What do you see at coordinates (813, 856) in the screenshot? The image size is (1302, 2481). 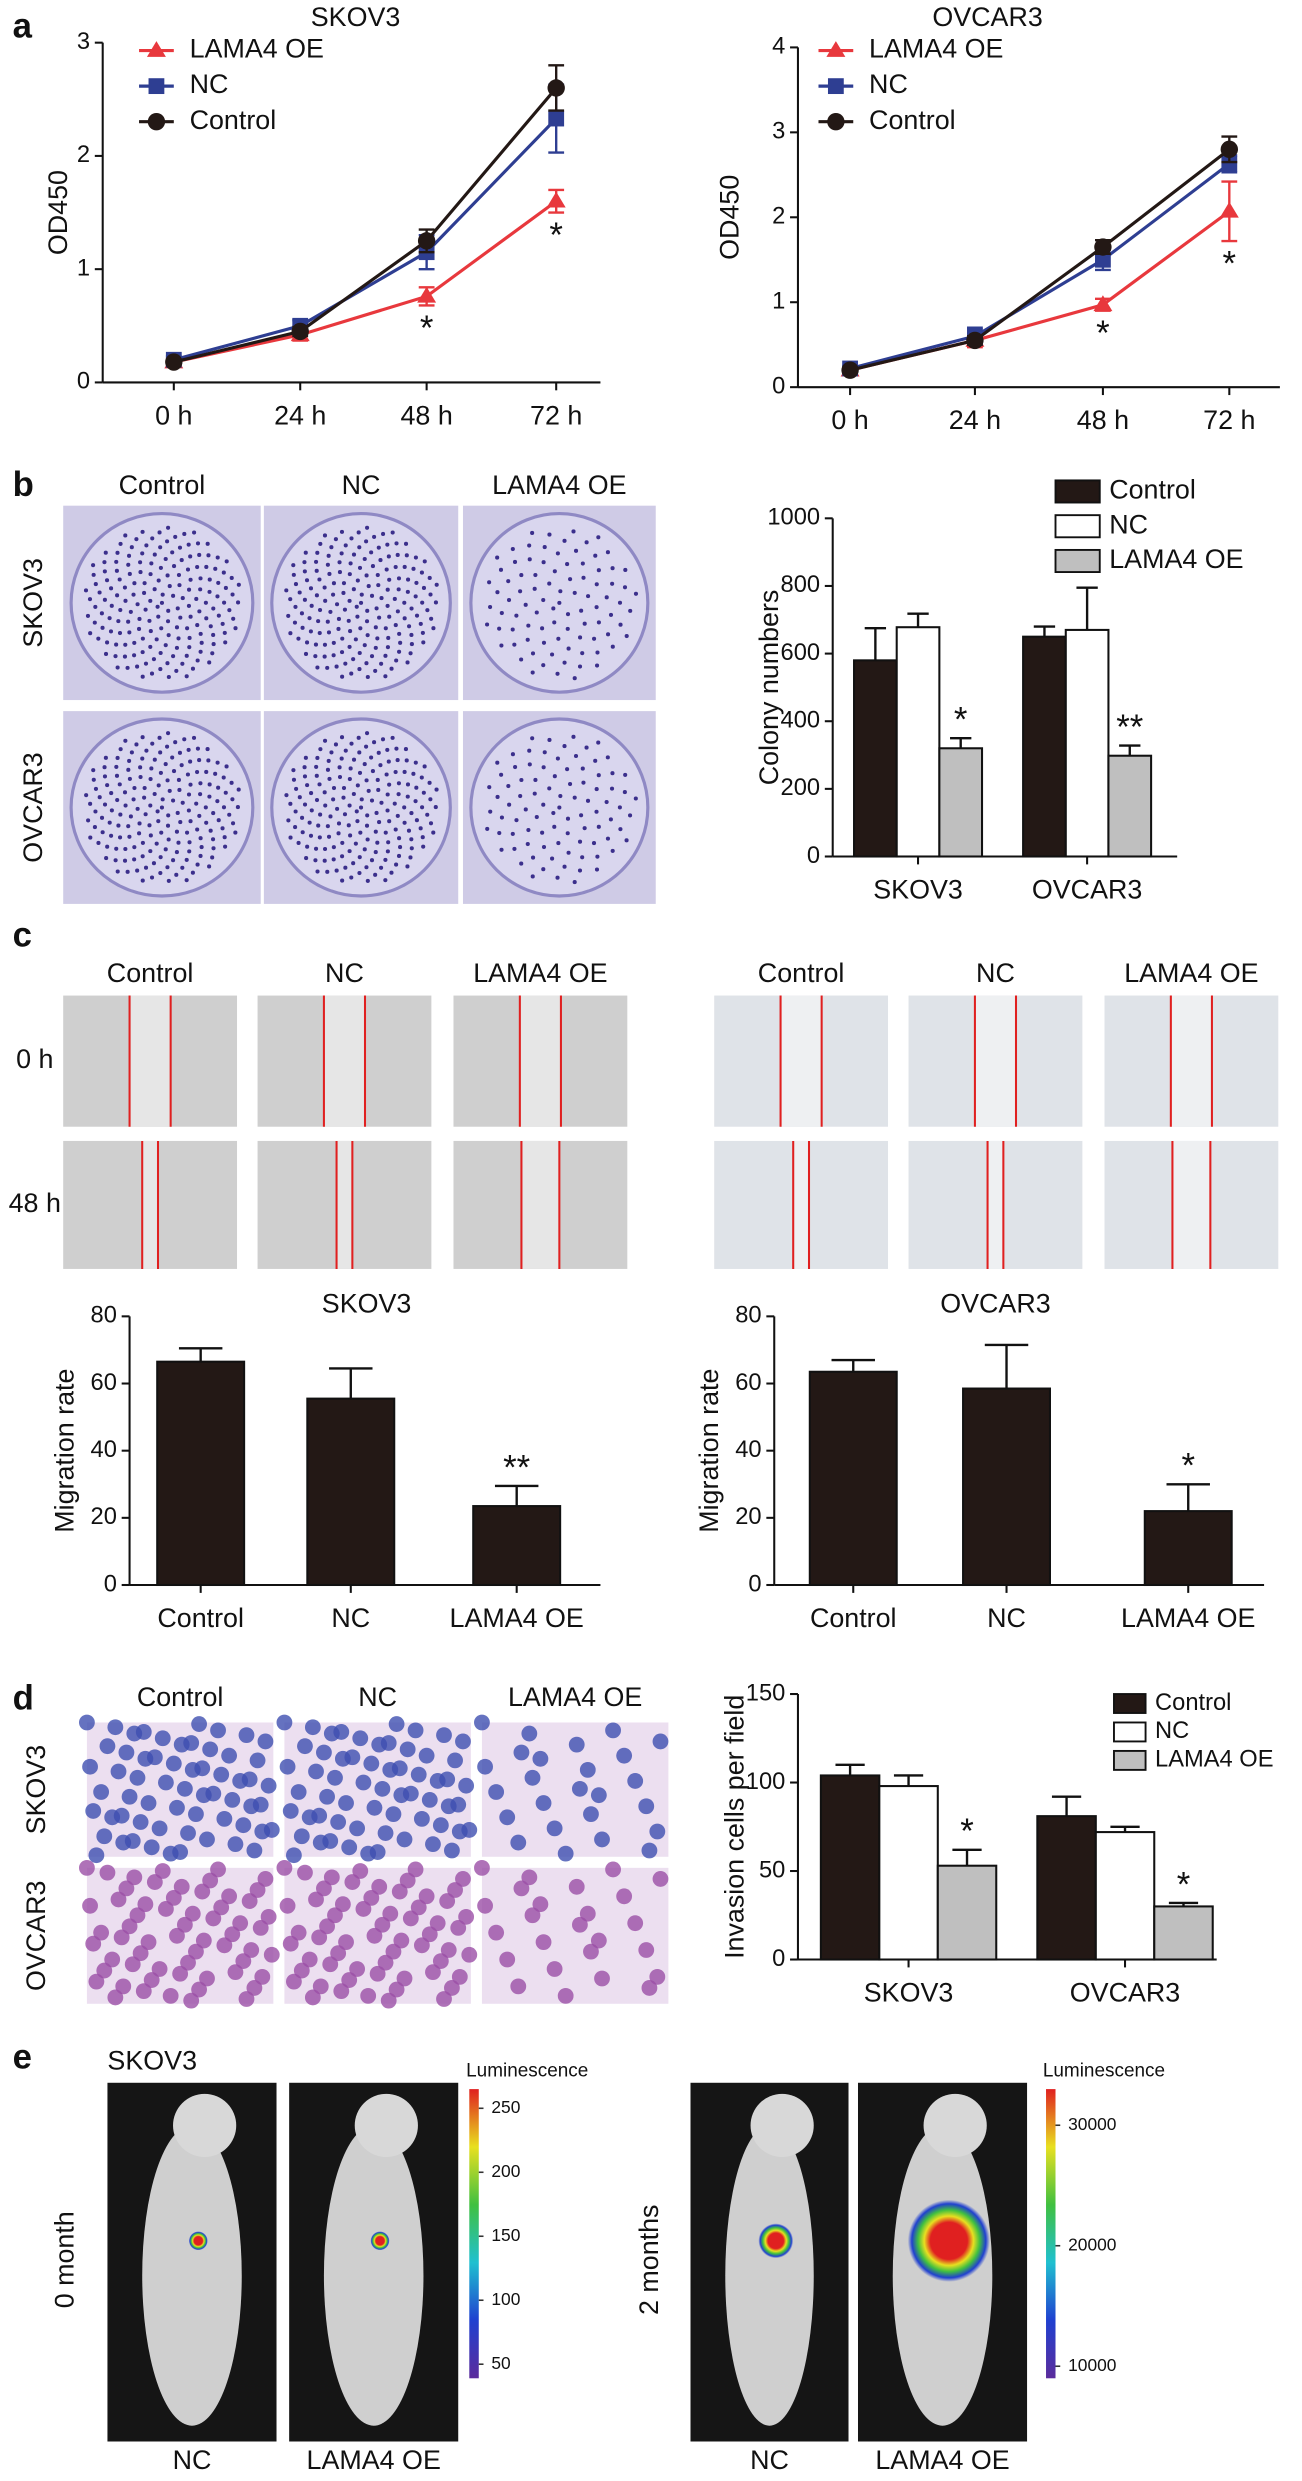 I see `y-tick-label: 0` at bounding box center [813, 856].